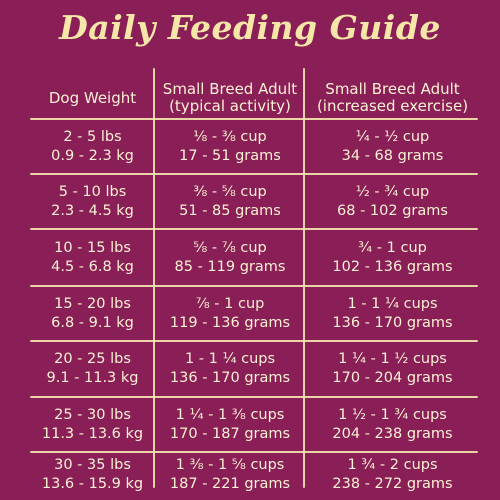 The height and width of the screenshot is (500, 500). I want to click on weight-kg: 4.5 - 6.8 kg, so click(92, 266).